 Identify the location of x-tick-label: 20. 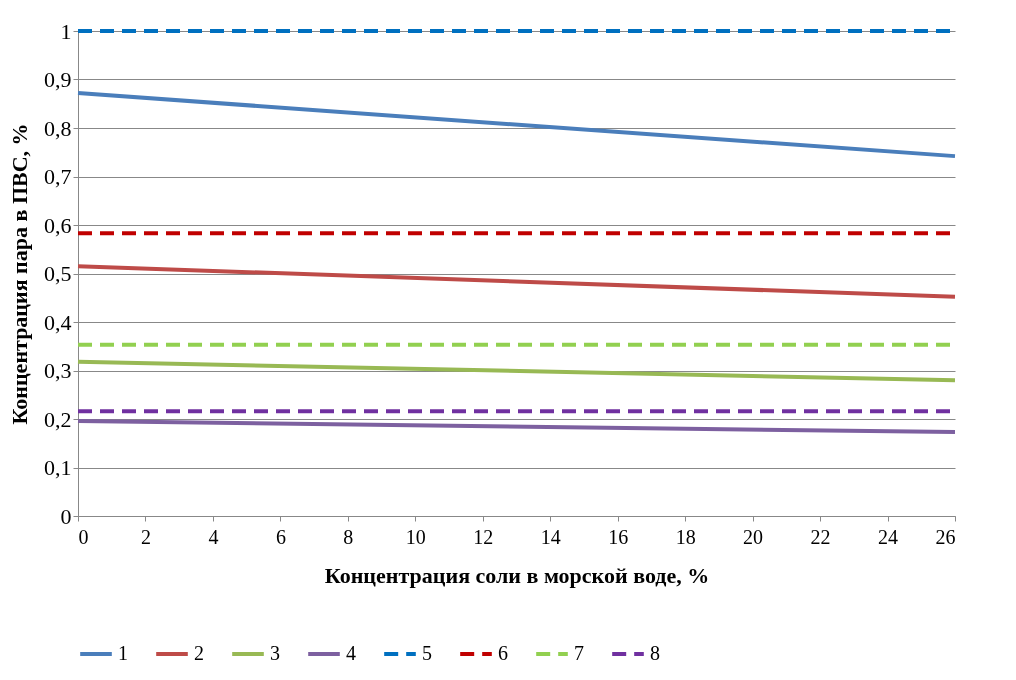
(753, 536).